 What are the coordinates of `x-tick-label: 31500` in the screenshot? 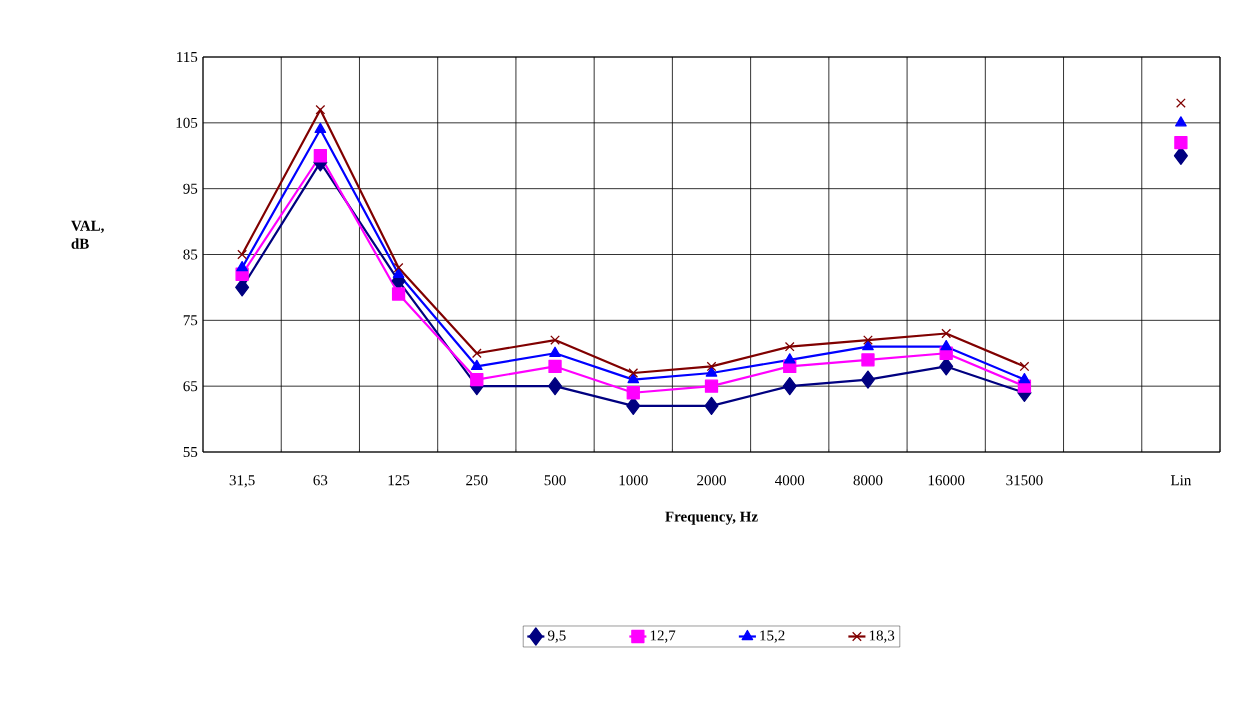 It's located at (1024, 480).